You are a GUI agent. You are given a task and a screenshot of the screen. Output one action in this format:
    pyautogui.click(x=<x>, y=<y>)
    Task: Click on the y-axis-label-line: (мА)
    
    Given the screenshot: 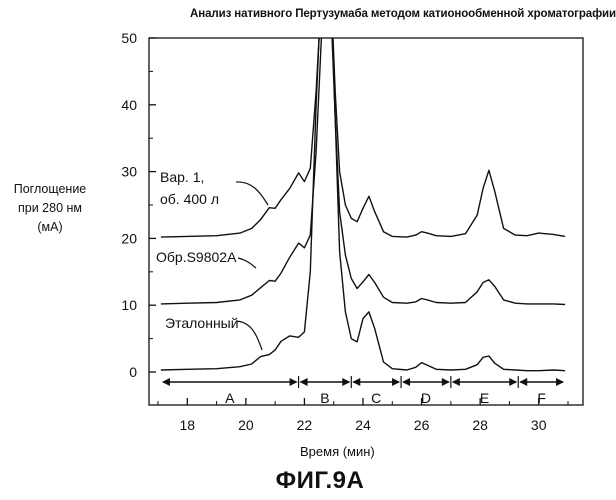 What is the action you would take?
    pyautogui.click(x=50, y=227)
    